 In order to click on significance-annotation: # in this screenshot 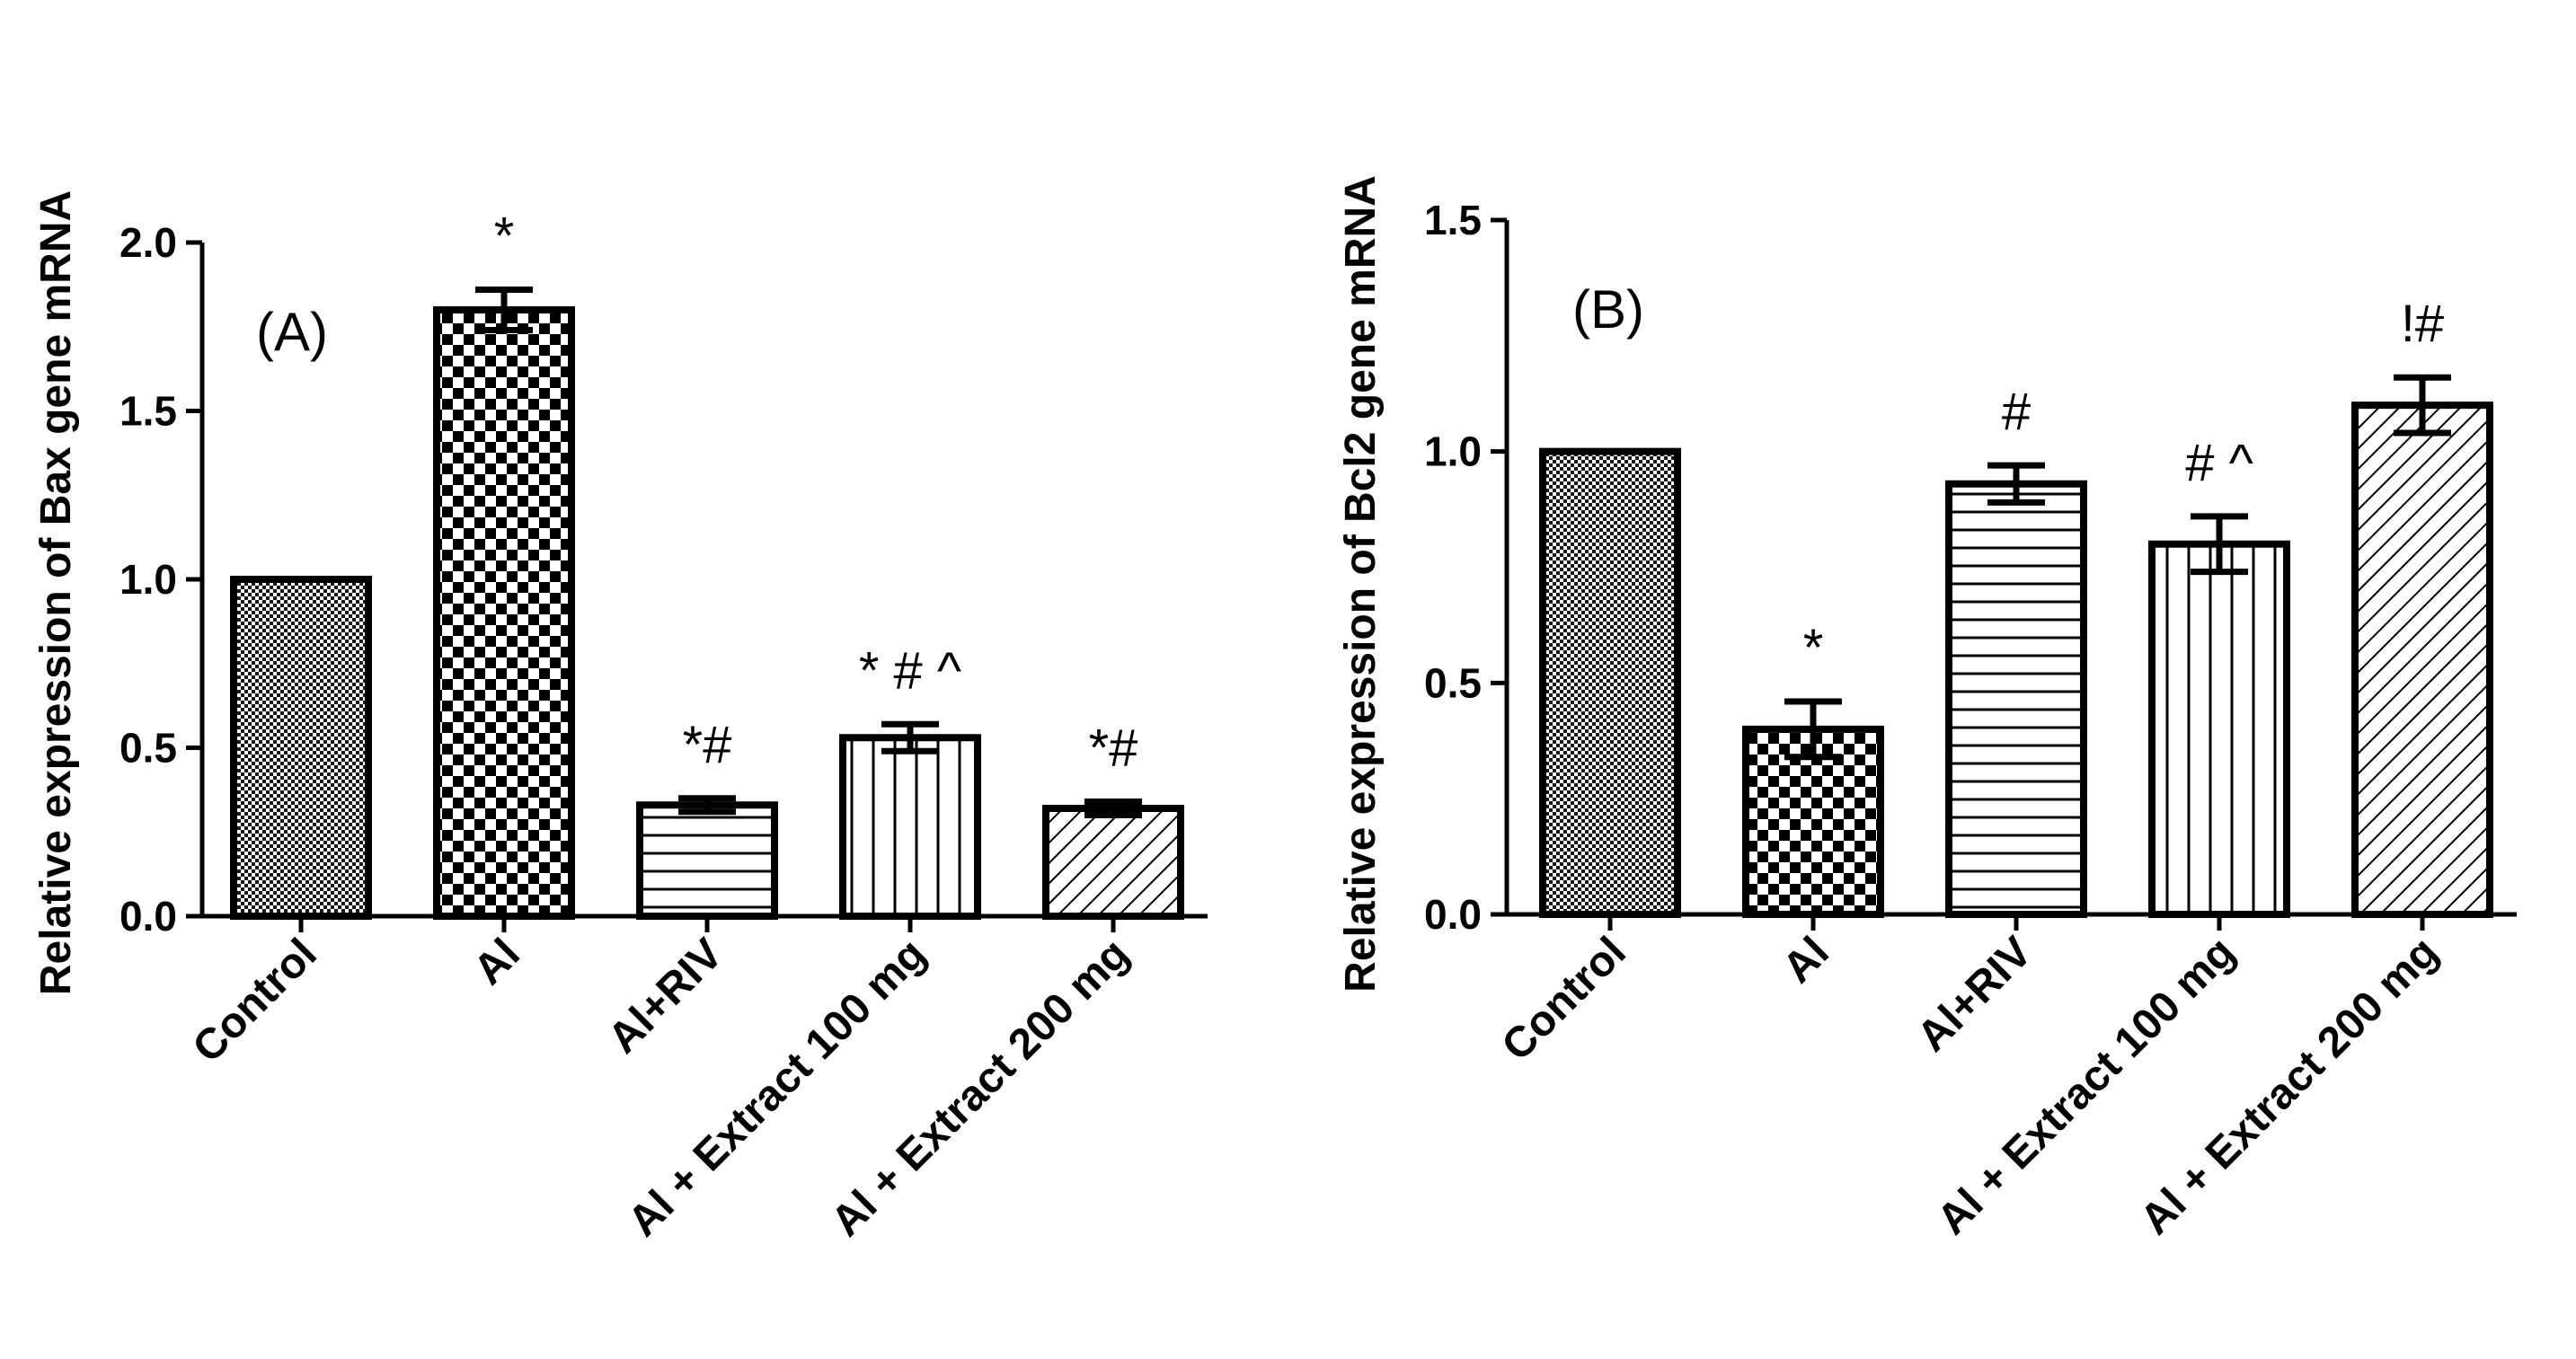, I will do `click(2016, 412)`.